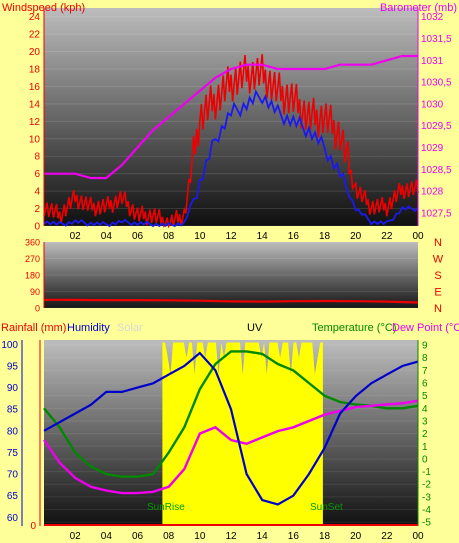 Image resolution: width=459 pixels, height=543 pixels. Describe the element at coordinates (354, 328) in the screenshot. I see `temperature-label: Temperature (°C)` at that location.